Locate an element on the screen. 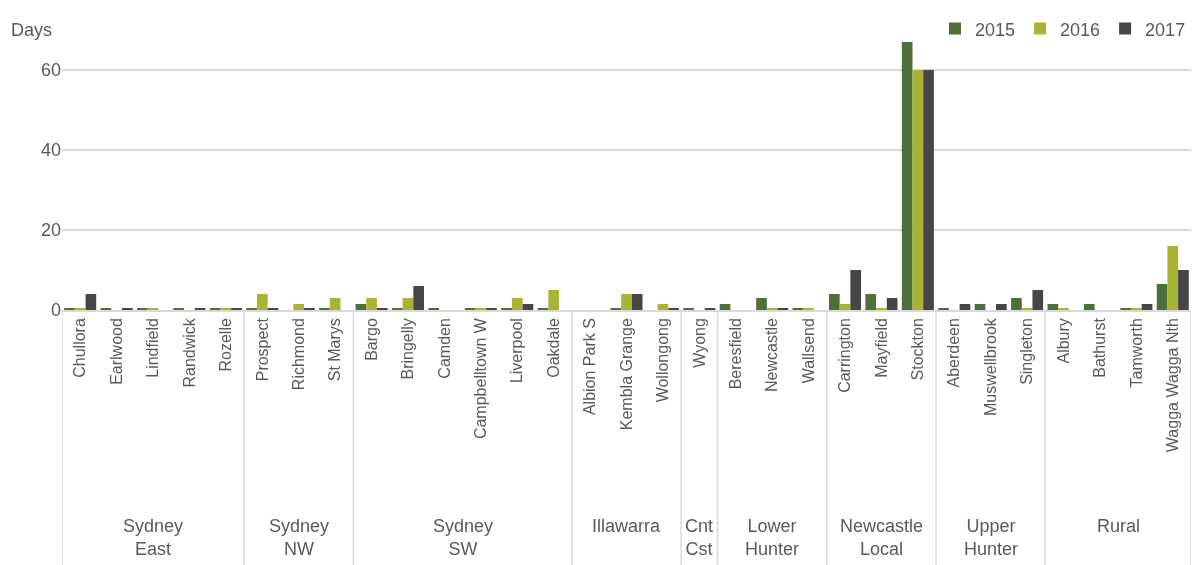 The height and width of the screenshot is (565, 1201). text: Newcastle Local is located at coordinates (882, 538).